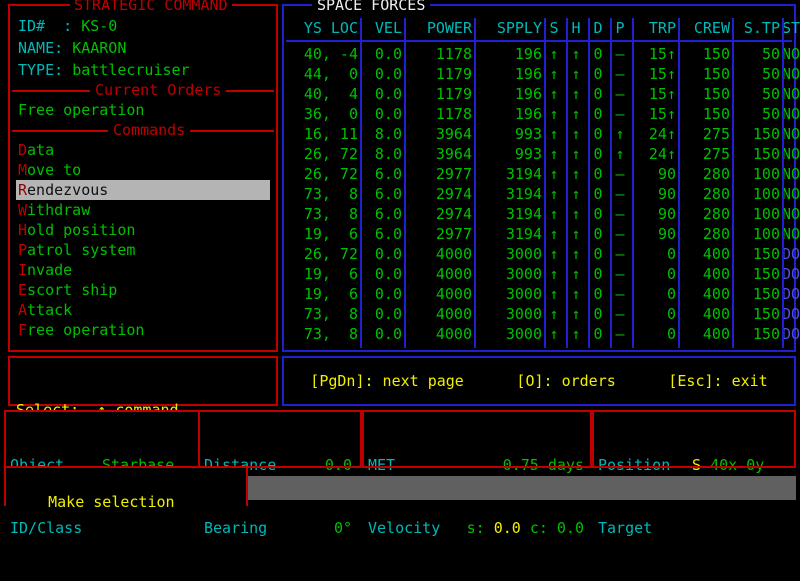  Describe the element at coordinates (143, 290) in the screenshot. I see `command-item-escort-ship: Escort ship` at that location.